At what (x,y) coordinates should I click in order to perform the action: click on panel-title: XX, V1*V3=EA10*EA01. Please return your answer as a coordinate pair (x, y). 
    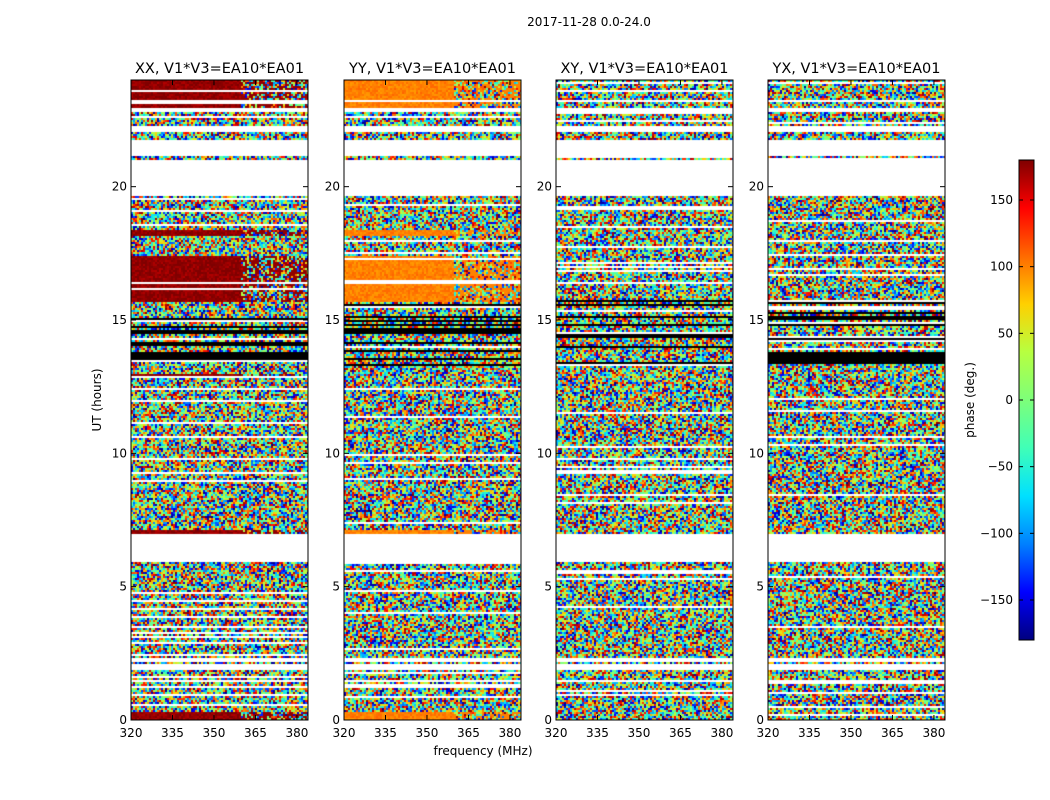
    Looking at the image, I should click on (219, 69).